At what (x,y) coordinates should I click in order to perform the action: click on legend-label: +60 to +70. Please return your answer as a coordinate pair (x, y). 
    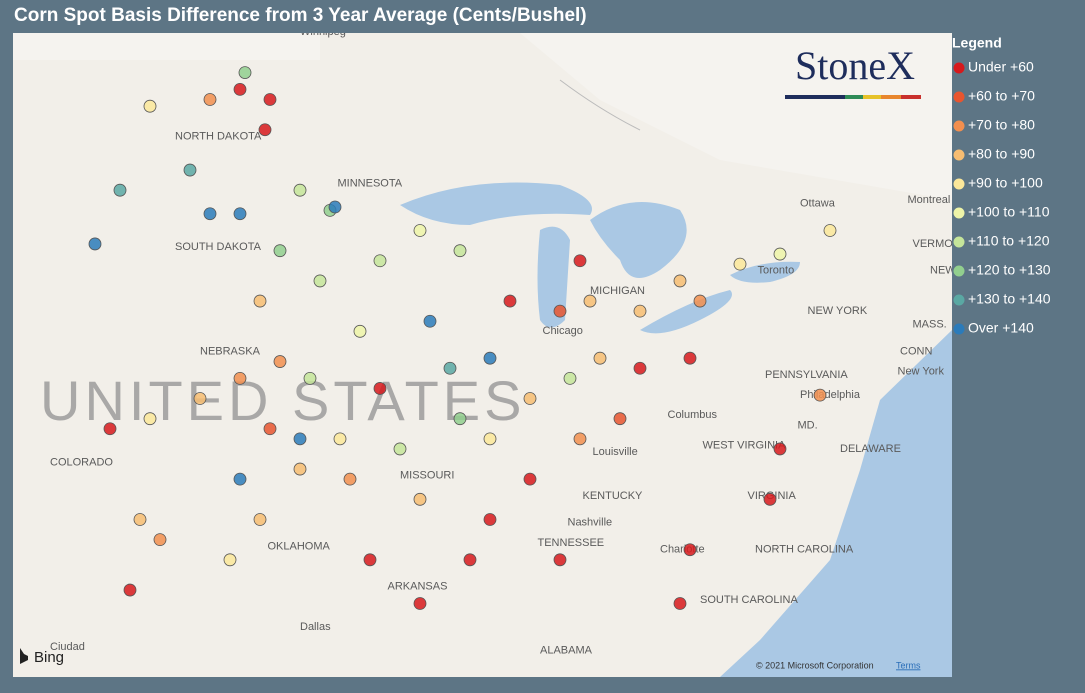
    Looking at the image, I should click on (1001, 96).